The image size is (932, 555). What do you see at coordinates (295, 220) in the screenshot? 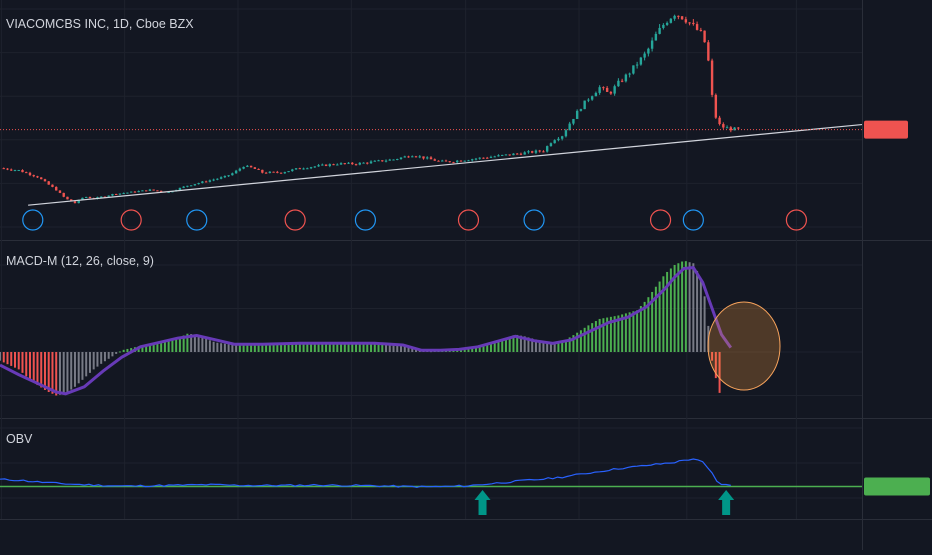
I see `earnings-marker` at bounding box center [295, 220].